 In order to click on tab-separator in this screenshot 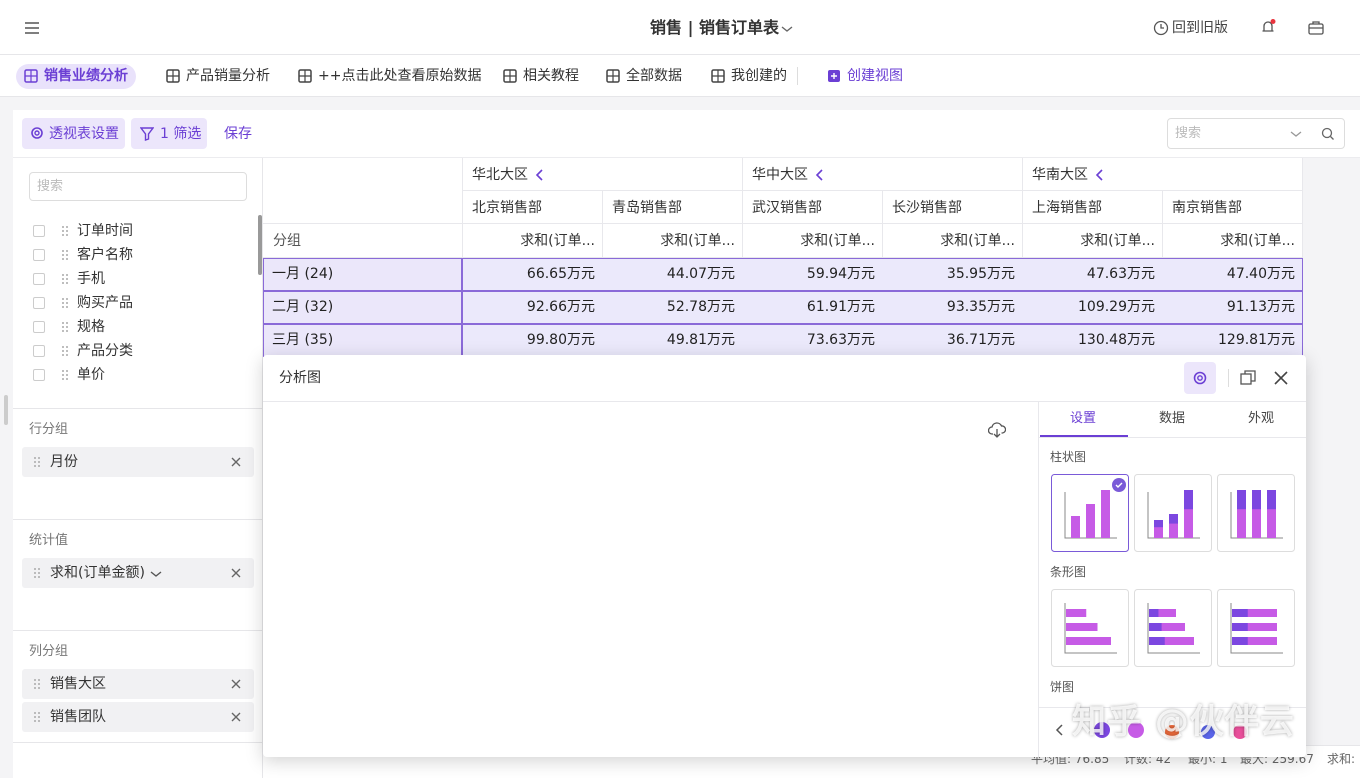, I will do `click(797, 76)`.